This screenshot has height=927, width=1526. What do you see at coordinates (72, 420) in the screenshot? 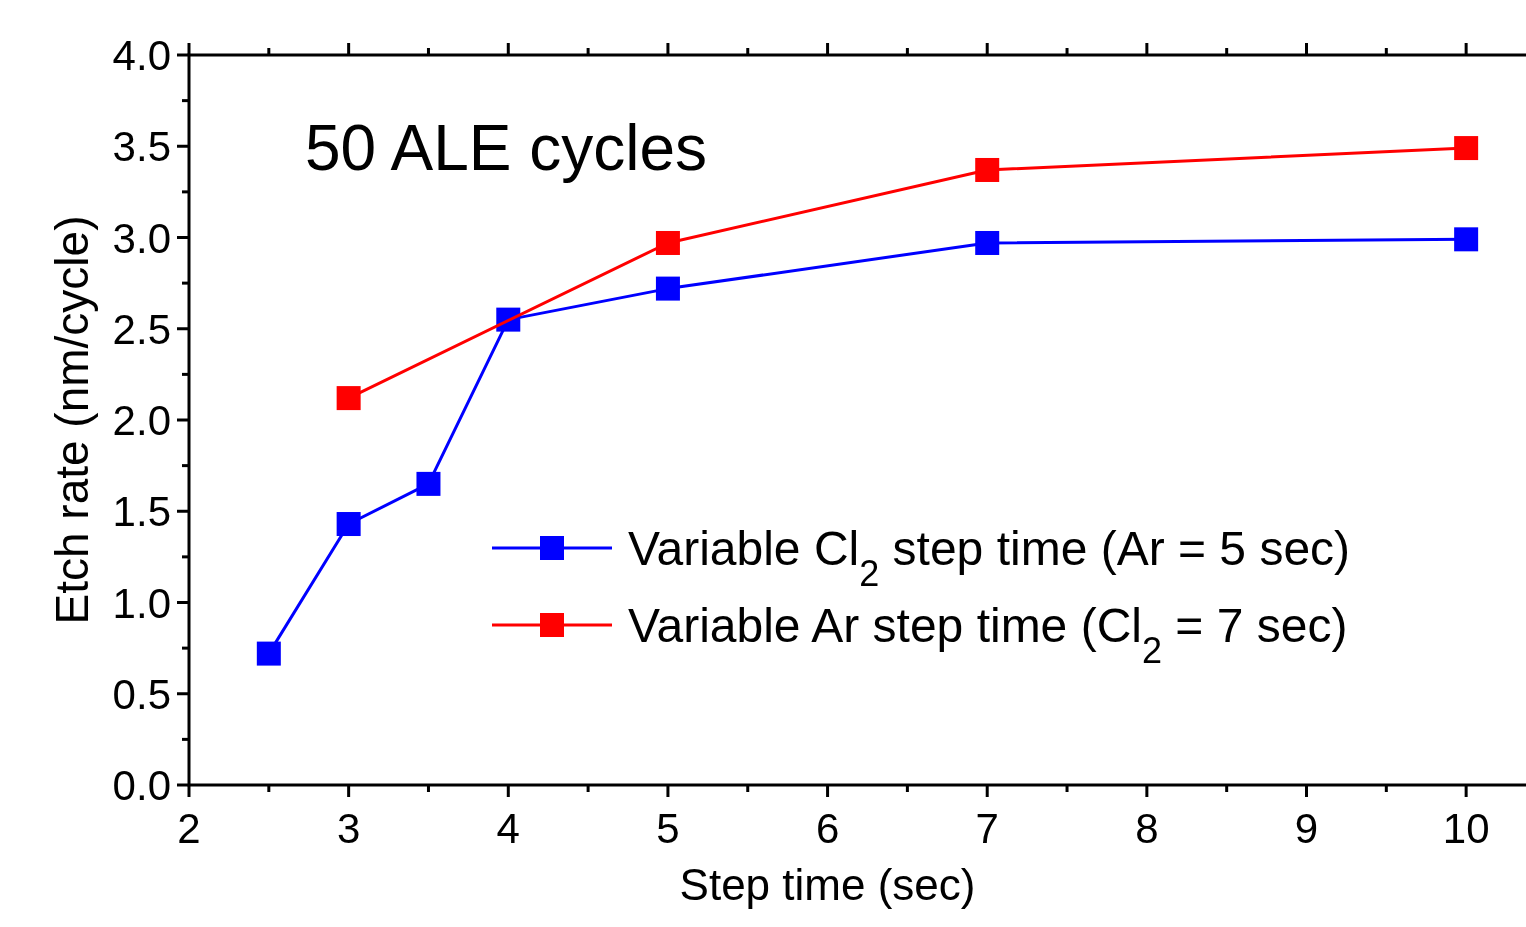
I see `y-axis-title: Etch rate (nm/cycle)` at bounding box center [72, 420].